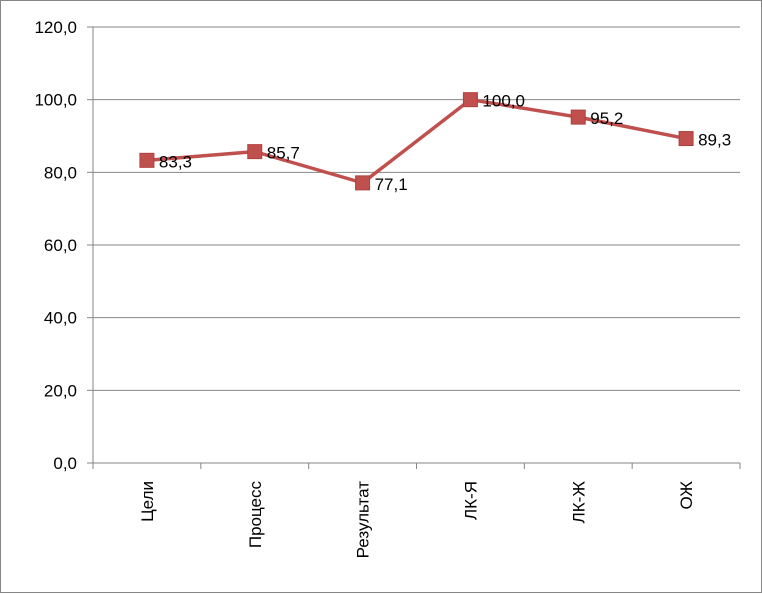 The image size is (762, 594). I want to click on data-value-label: 77,1, so click(391, 184).